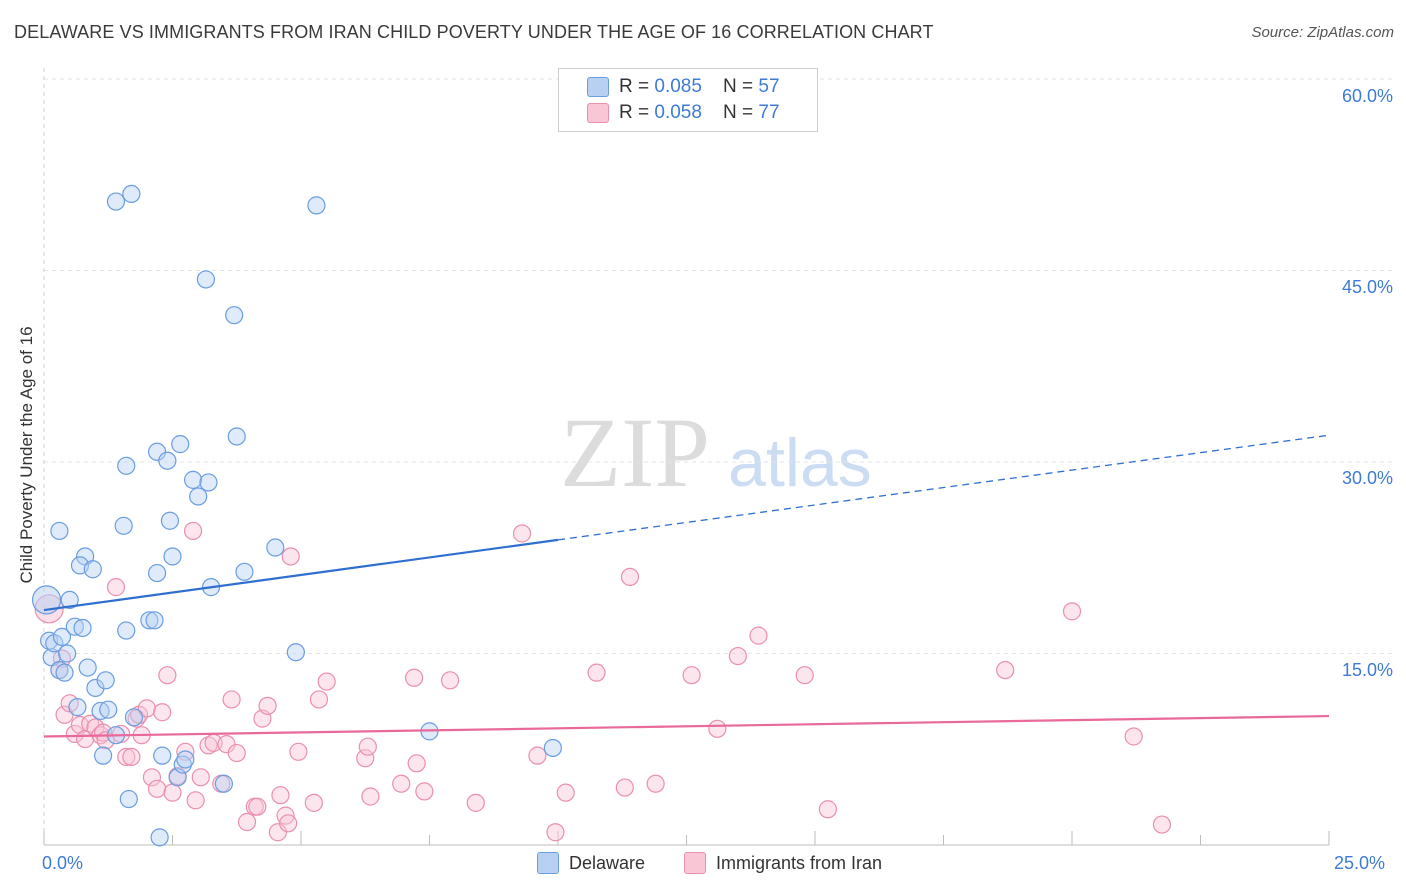  I want to click on correlation-legend: R = 0.085 N = 57 R = 0.058 N = 77, so click(688, 100).